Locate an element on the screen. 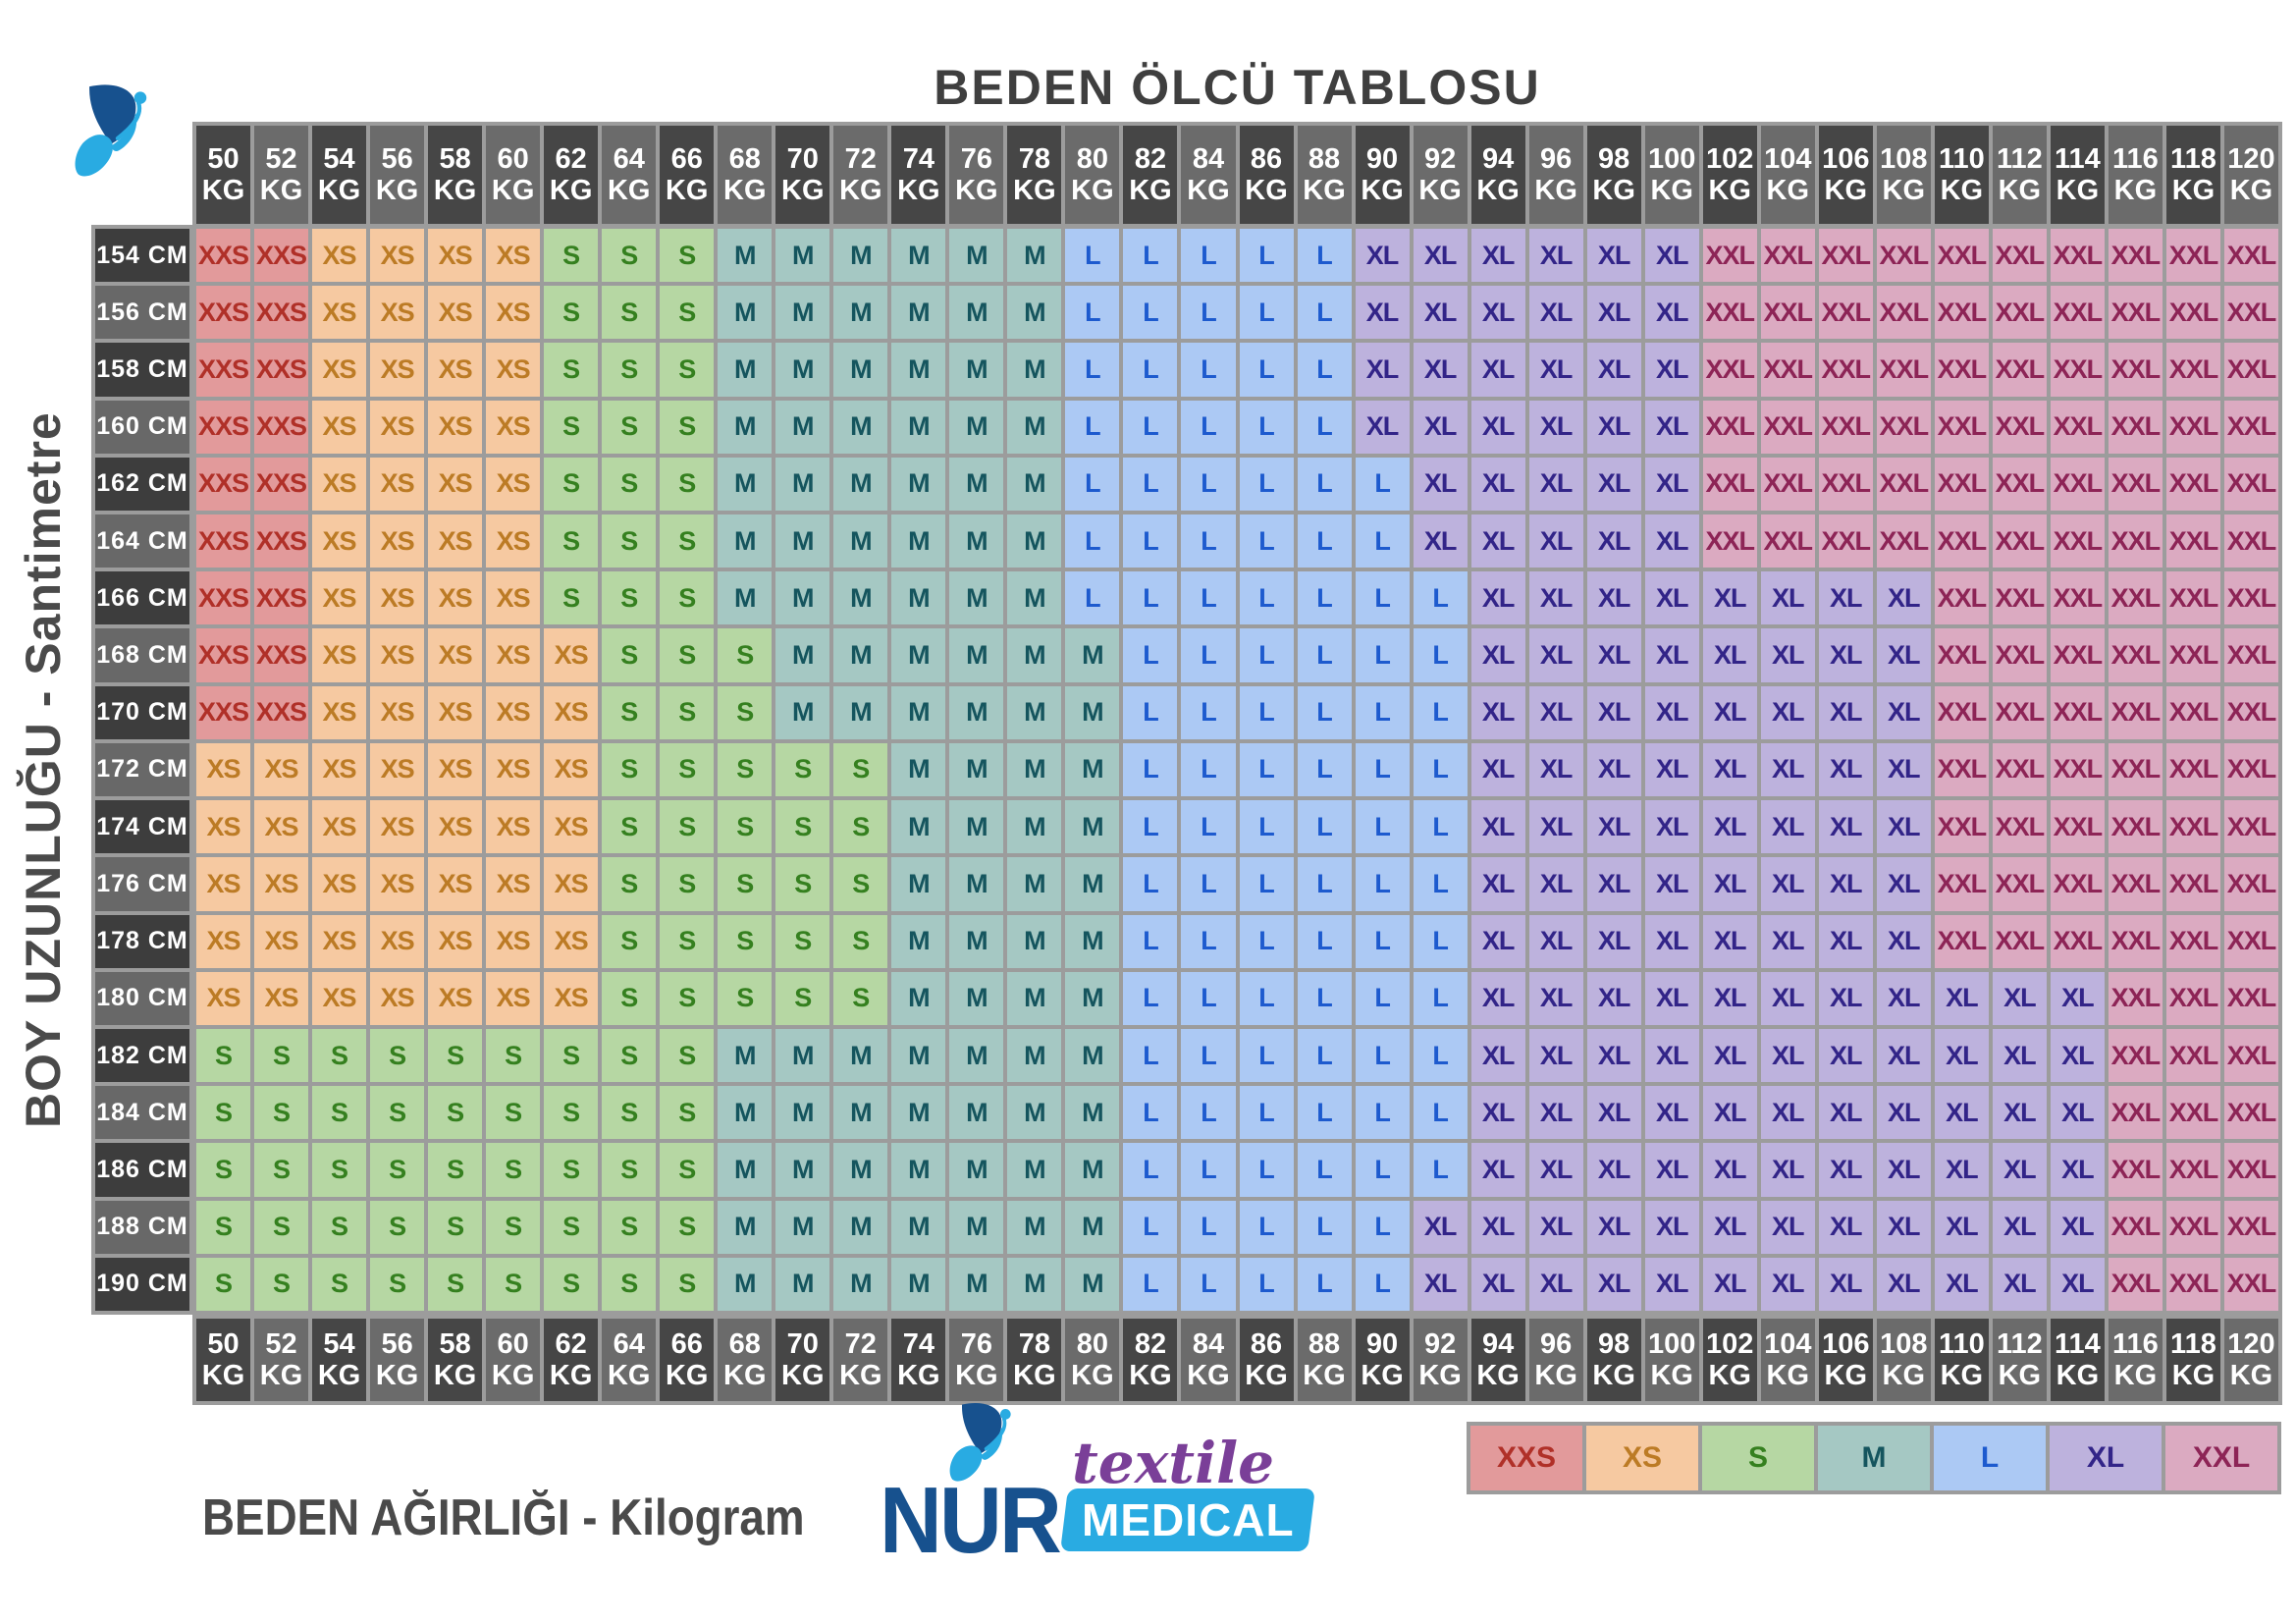 Image resolution: width=2296 pixels, height=1623 pixels. legend-item-XXL: XXL is located at coordinates (2221, 1458).